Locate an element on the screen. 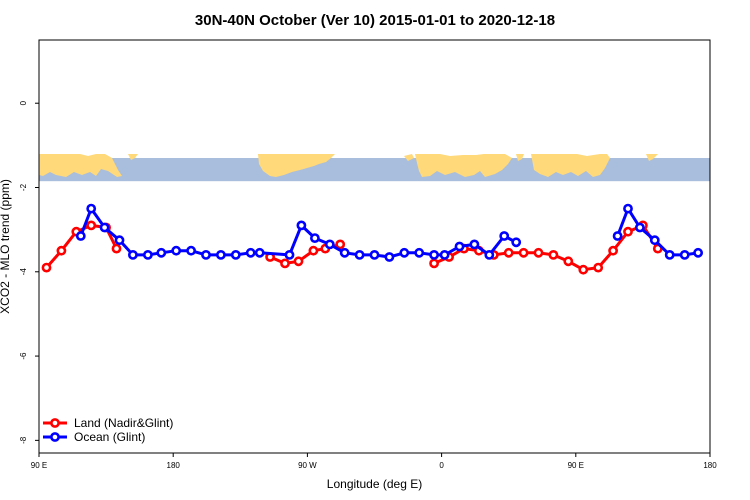  series-1-line is located at coordinates (298, 233).